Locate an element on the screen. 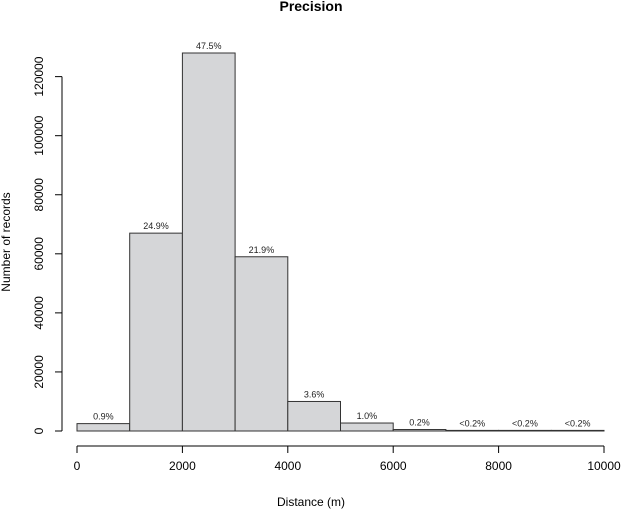 Image resolution: width=623 pixels, height=510 pixels. bar-percent-label: 1.0% is located at coordinates (367, 416).